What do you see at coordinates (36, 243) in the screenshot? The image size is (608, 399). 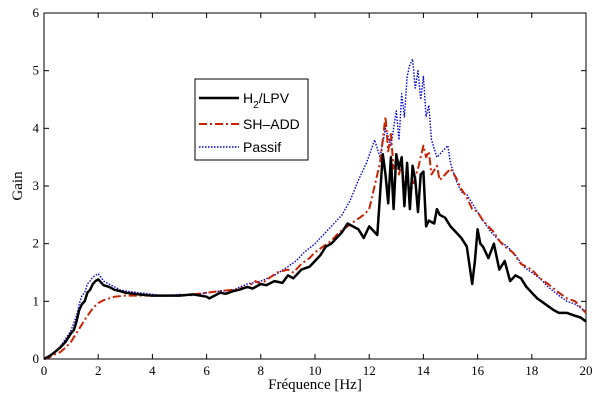 I see `y-tick-label: 2` at bounding box center [36, 243].